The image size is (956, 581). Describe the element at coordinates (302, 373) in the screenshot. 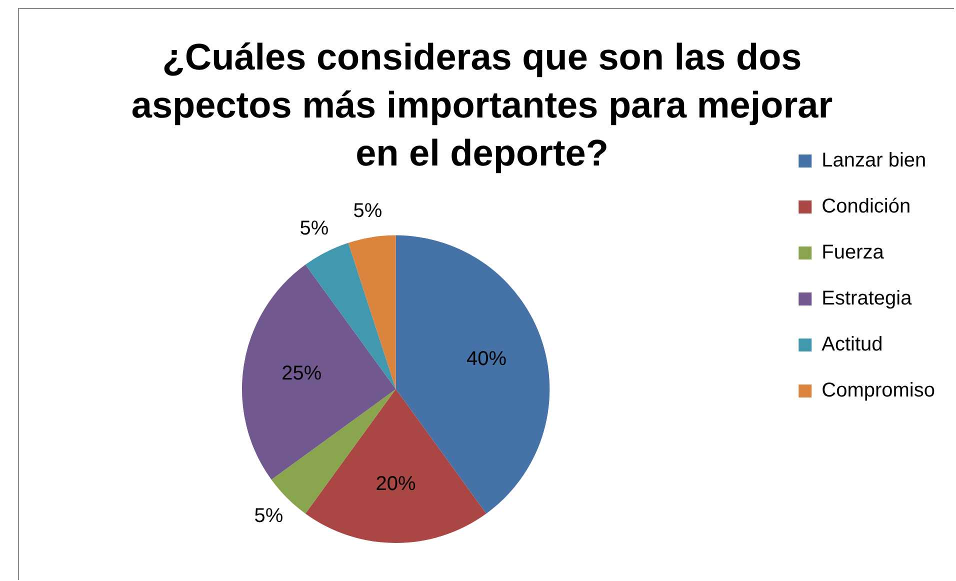

I see `data-label: 25%` at that location.